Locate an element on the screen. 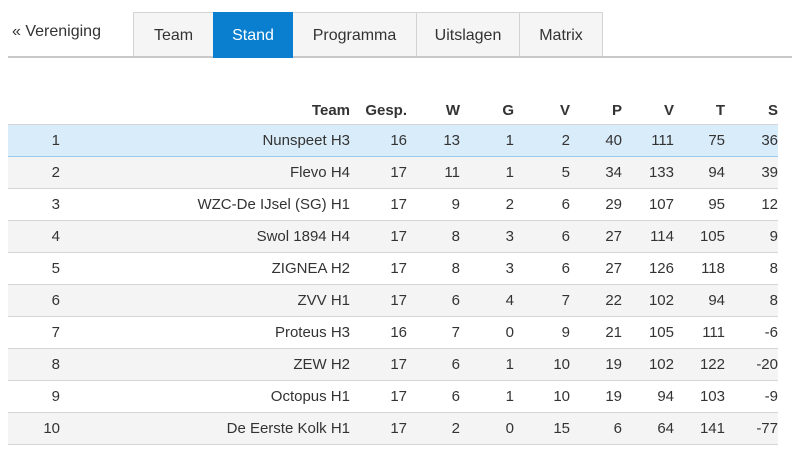  row-wins: 2 is located at coordinates (433, 428).